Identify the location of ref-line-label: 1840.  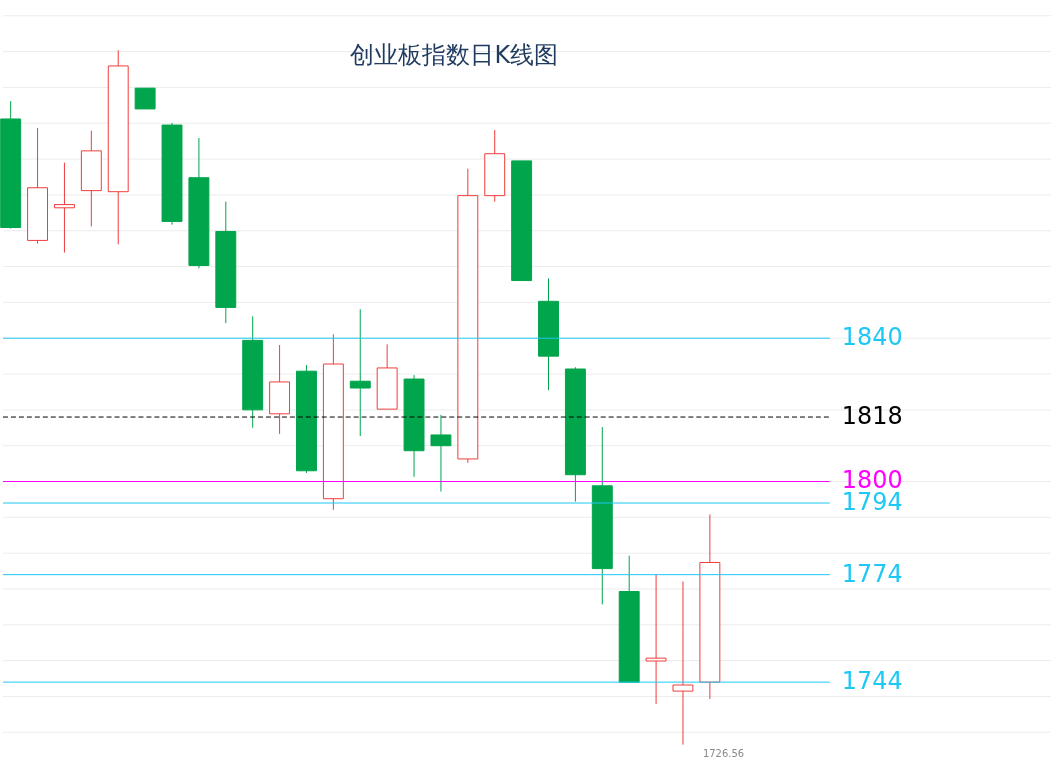
(872, 337).